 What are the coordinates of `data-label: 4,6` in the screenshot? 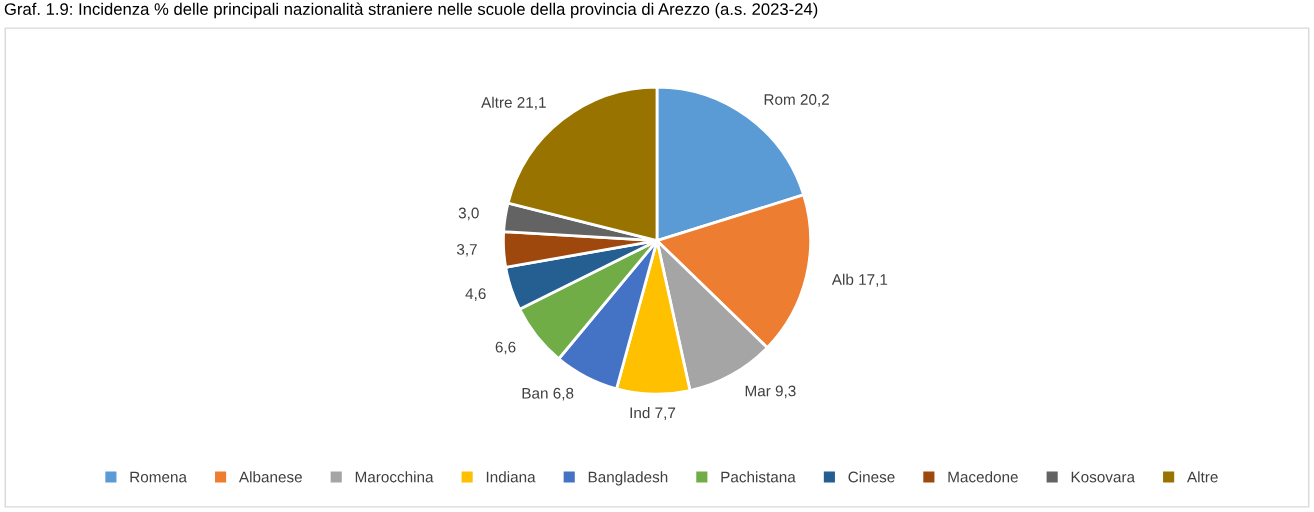 It's located at (475, 294).